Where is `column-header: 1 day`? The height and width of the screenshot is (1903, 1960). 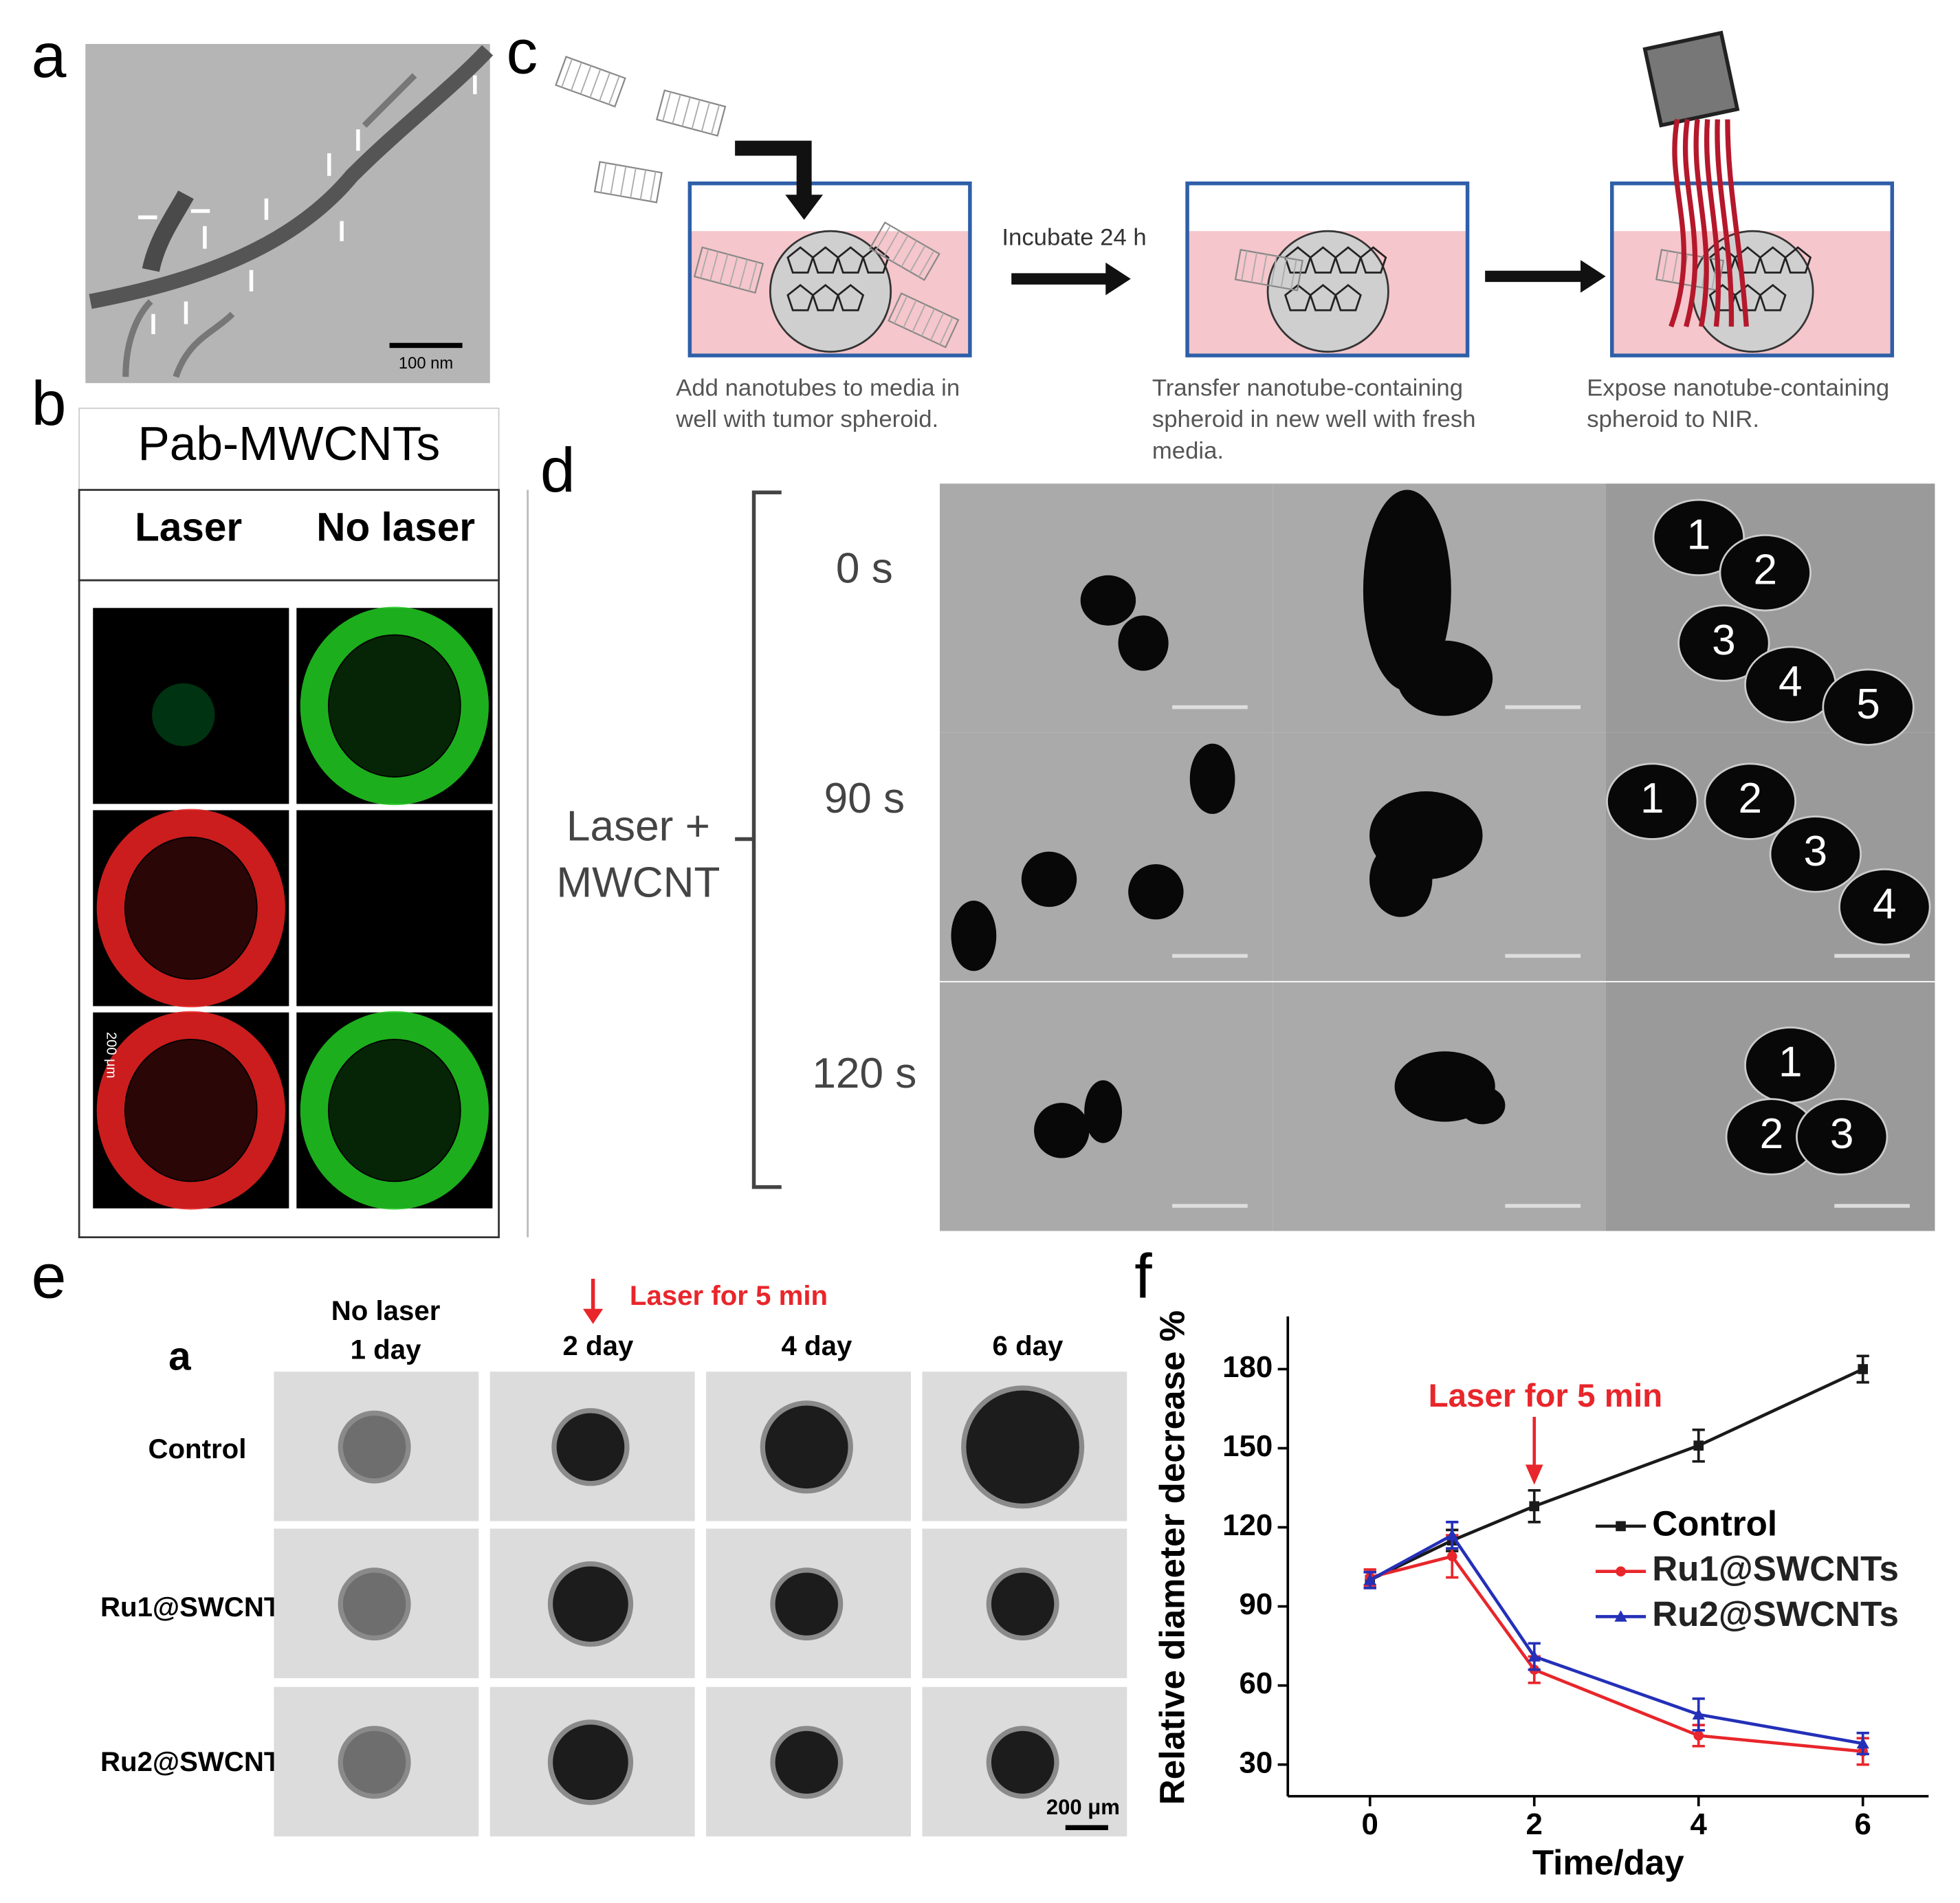 column-header: 1 day is located at coordinates (386, 1349).